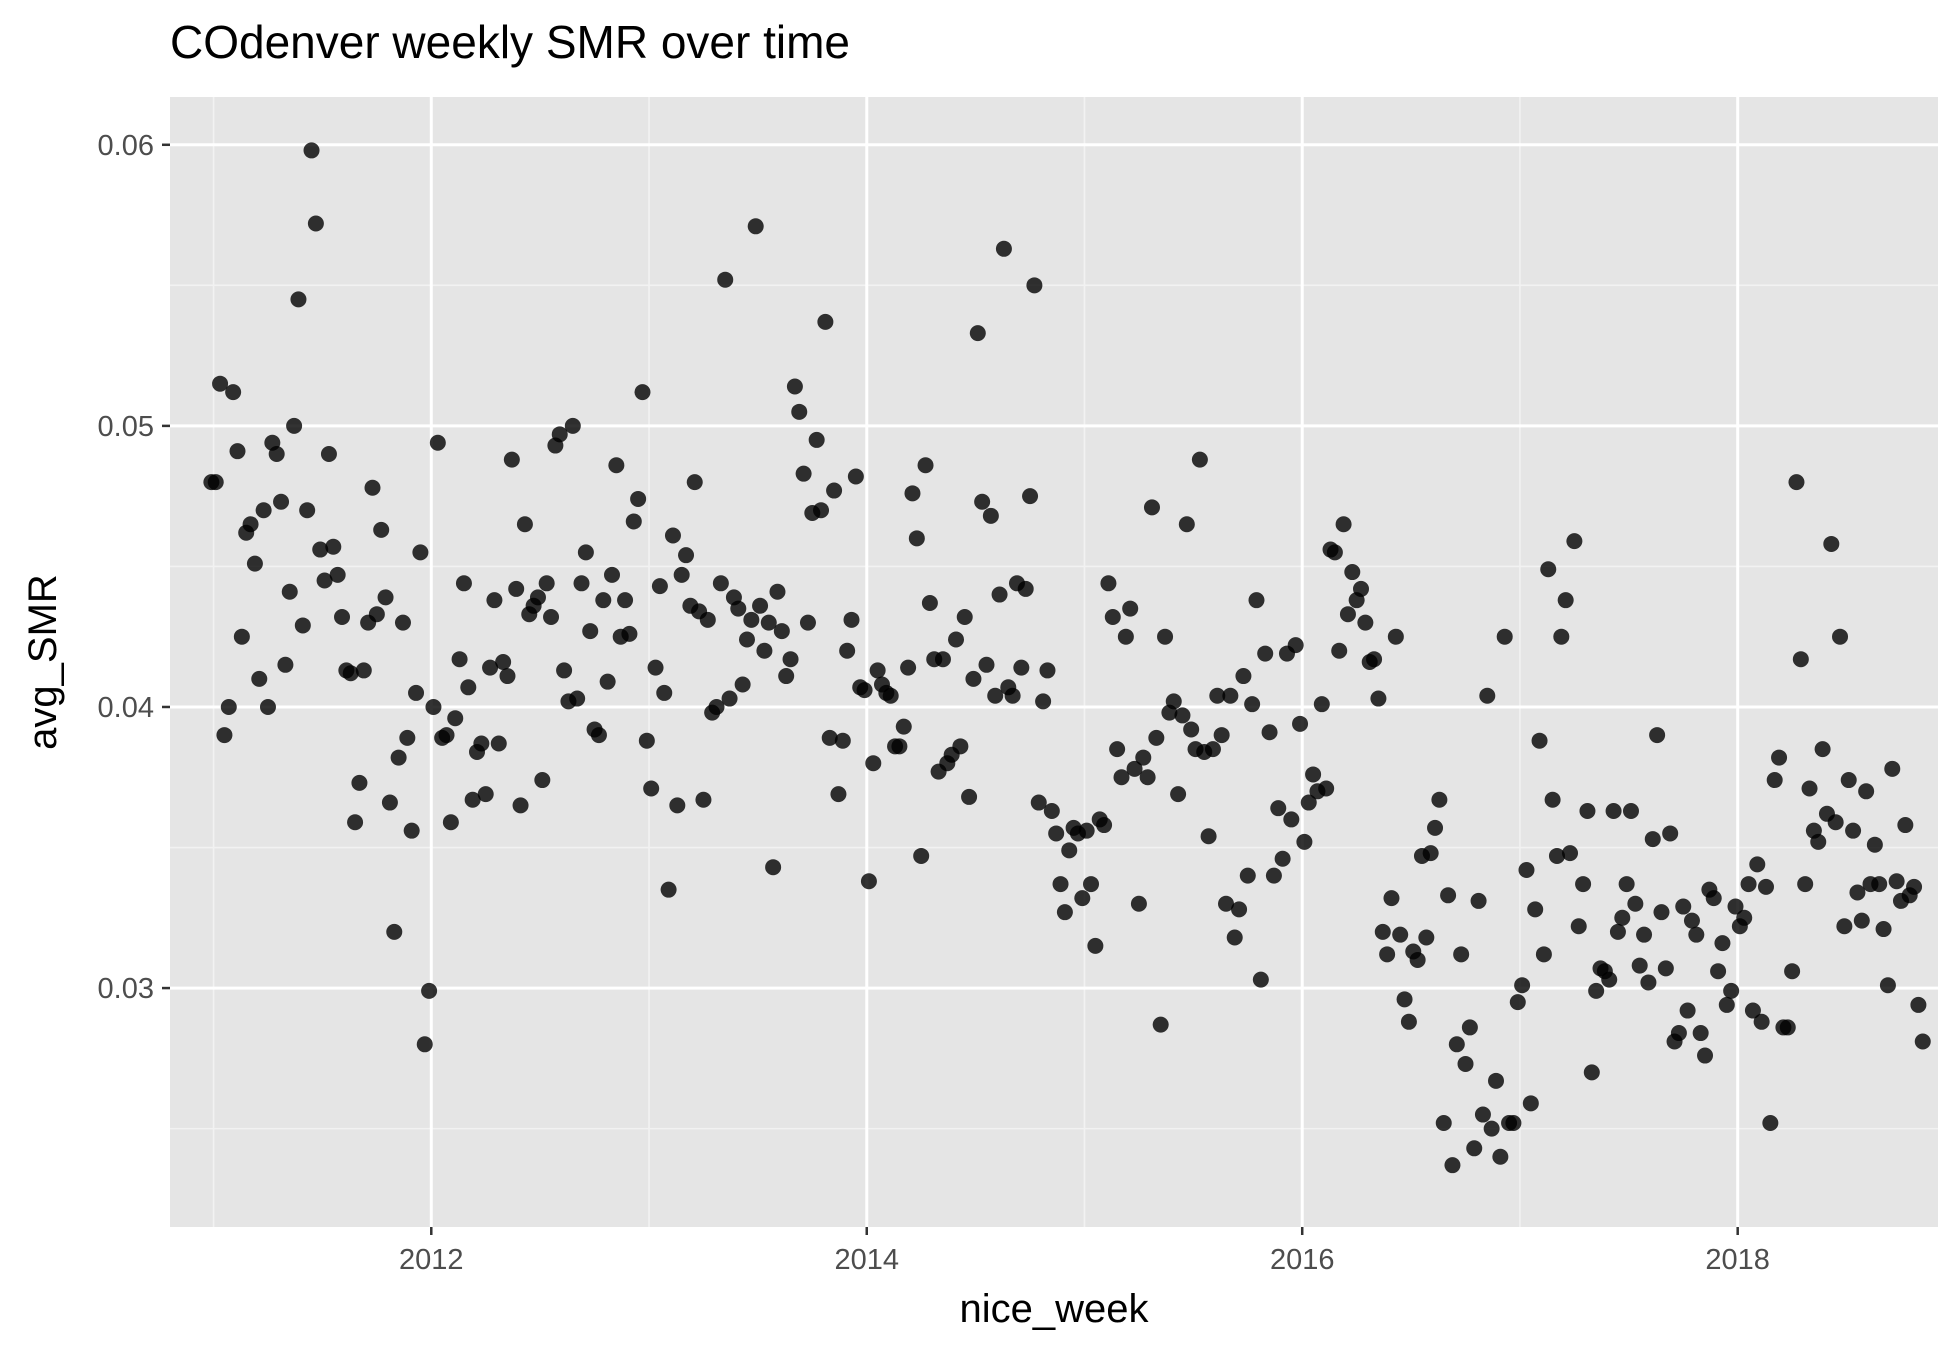 The width and height of the screenshot is (1950, 1349). What do you see at coordinates (866, 1260) in the screenshot?
I see `x-tick-label: 2014` at bounding box center [866, 1260].